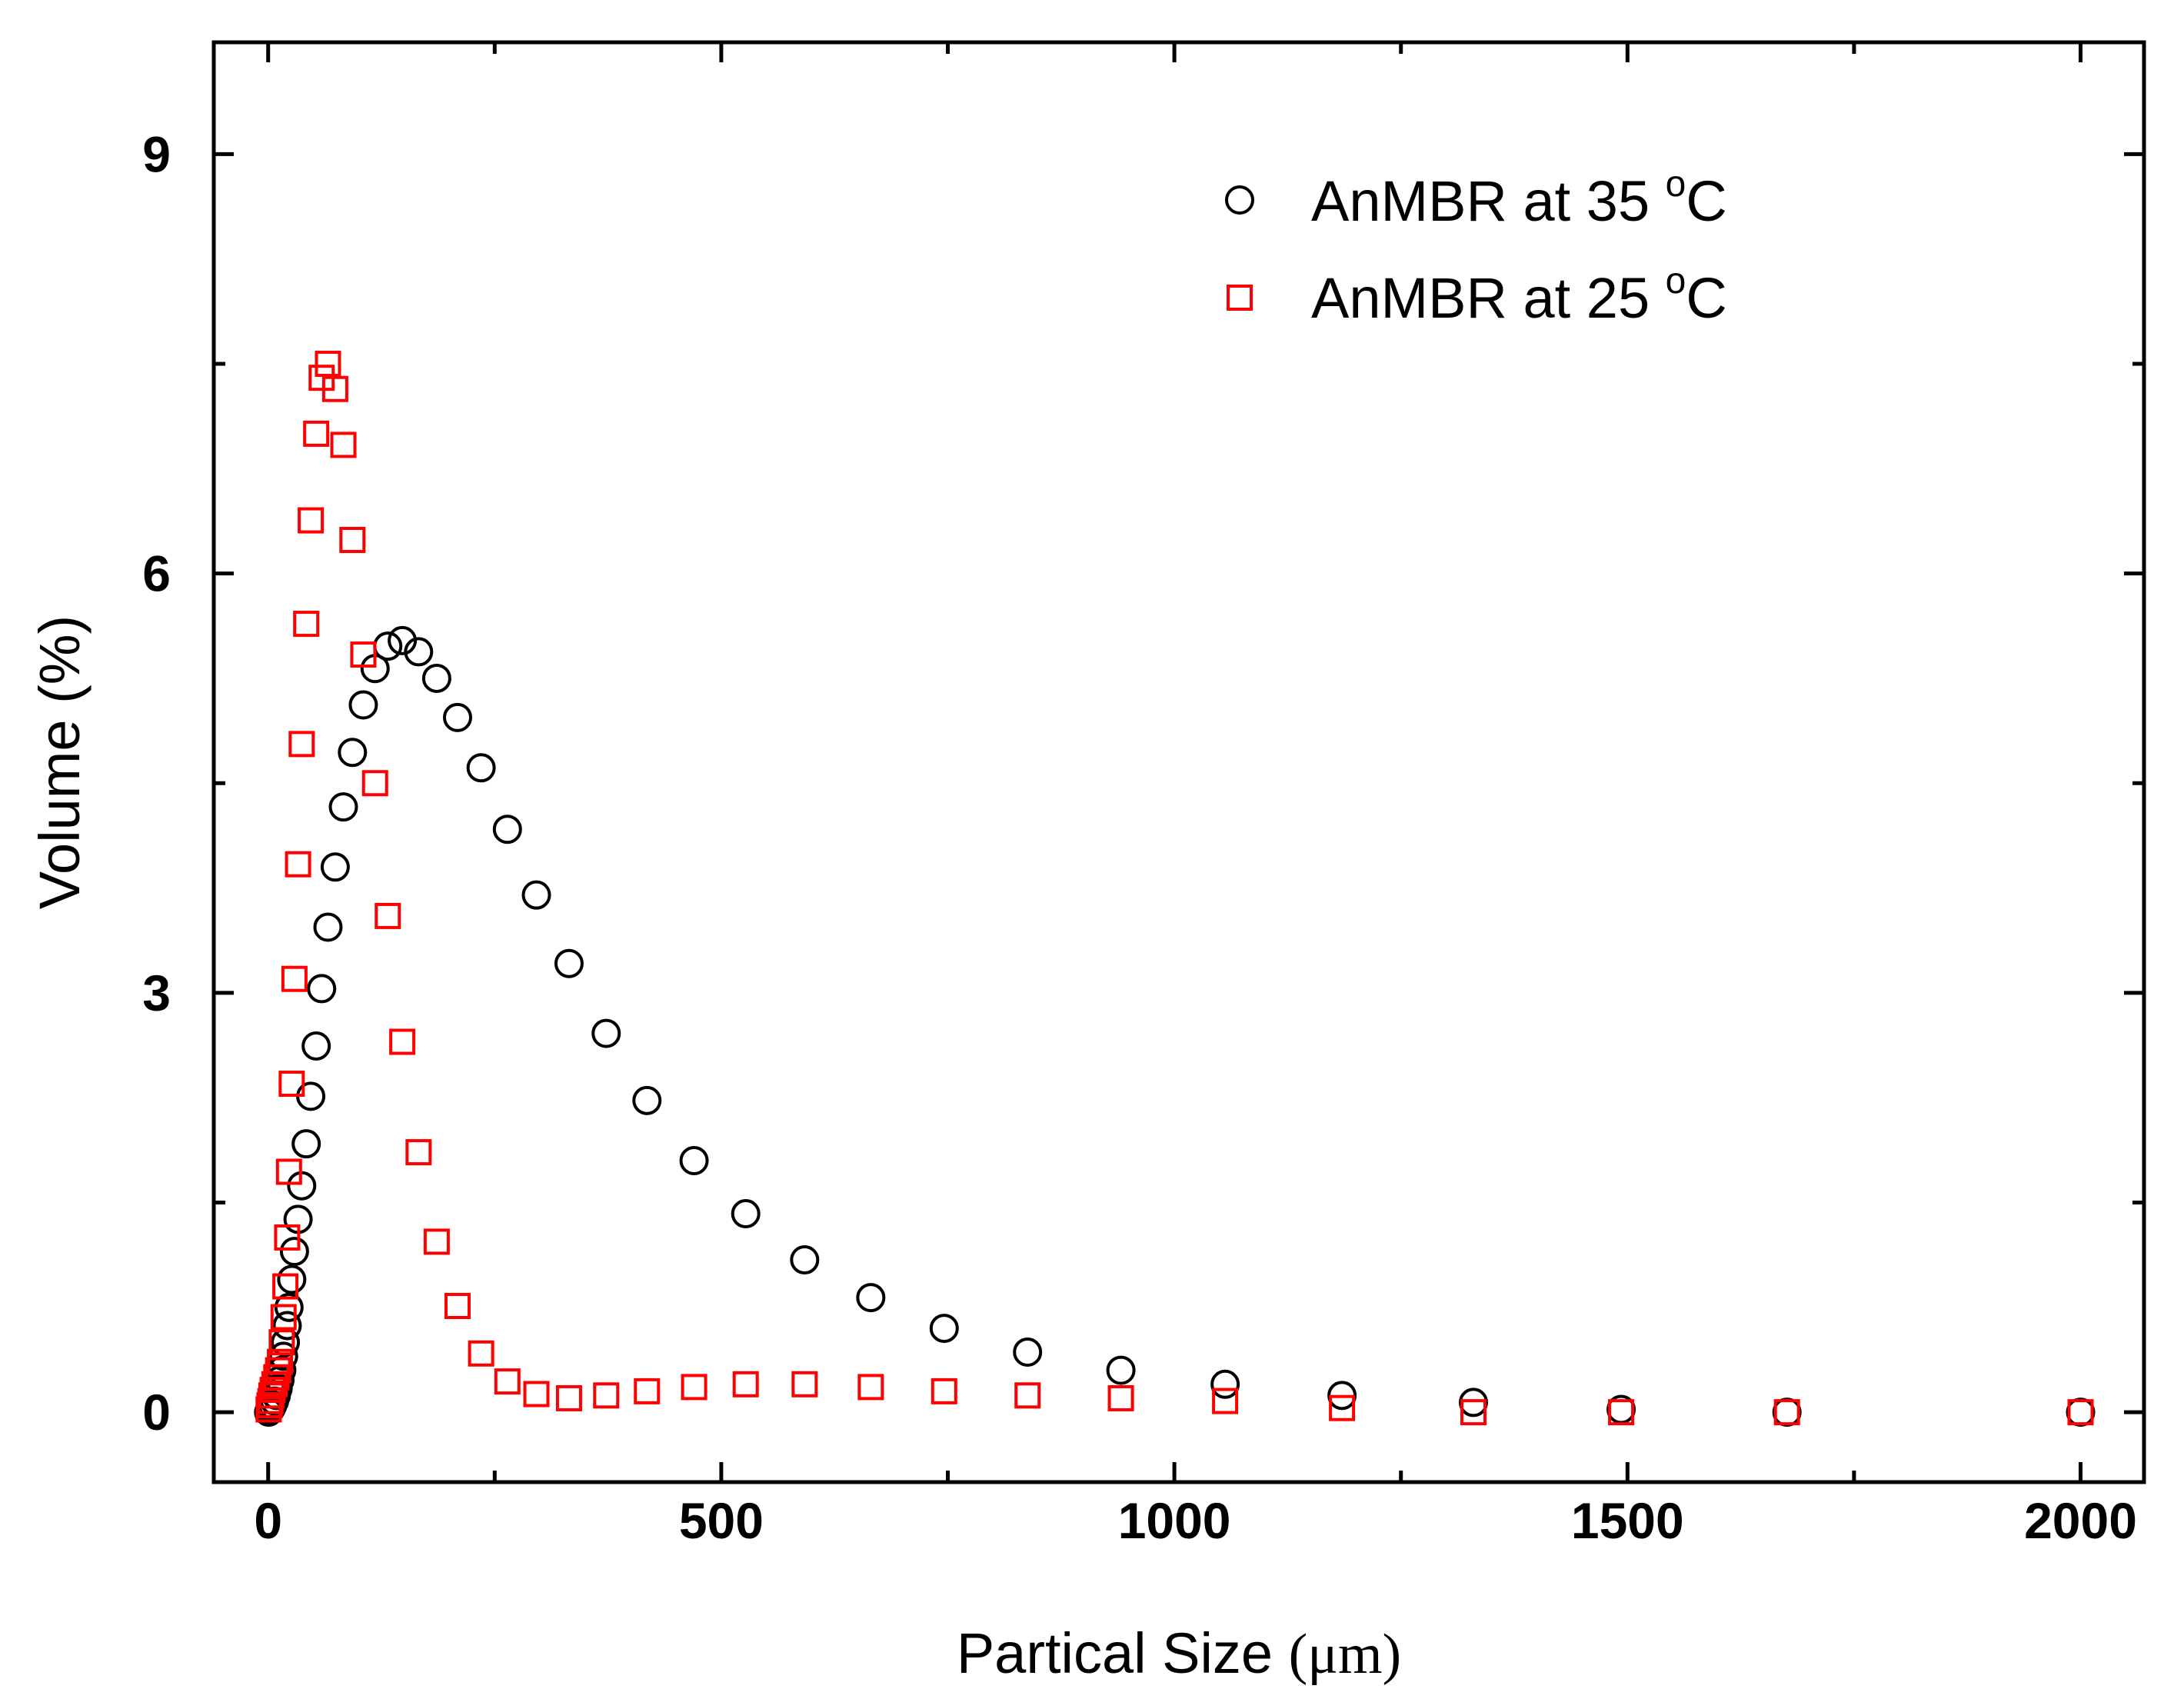 This screenshot has height=1699, width=2184. I want to click on y-tick-label: 6, so click(156, 573).